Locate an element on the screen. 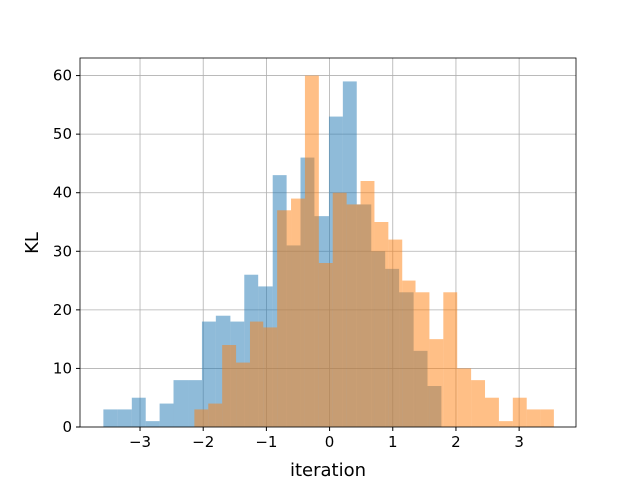  y-tick-label: 20 is located at coordinates (62, 310).